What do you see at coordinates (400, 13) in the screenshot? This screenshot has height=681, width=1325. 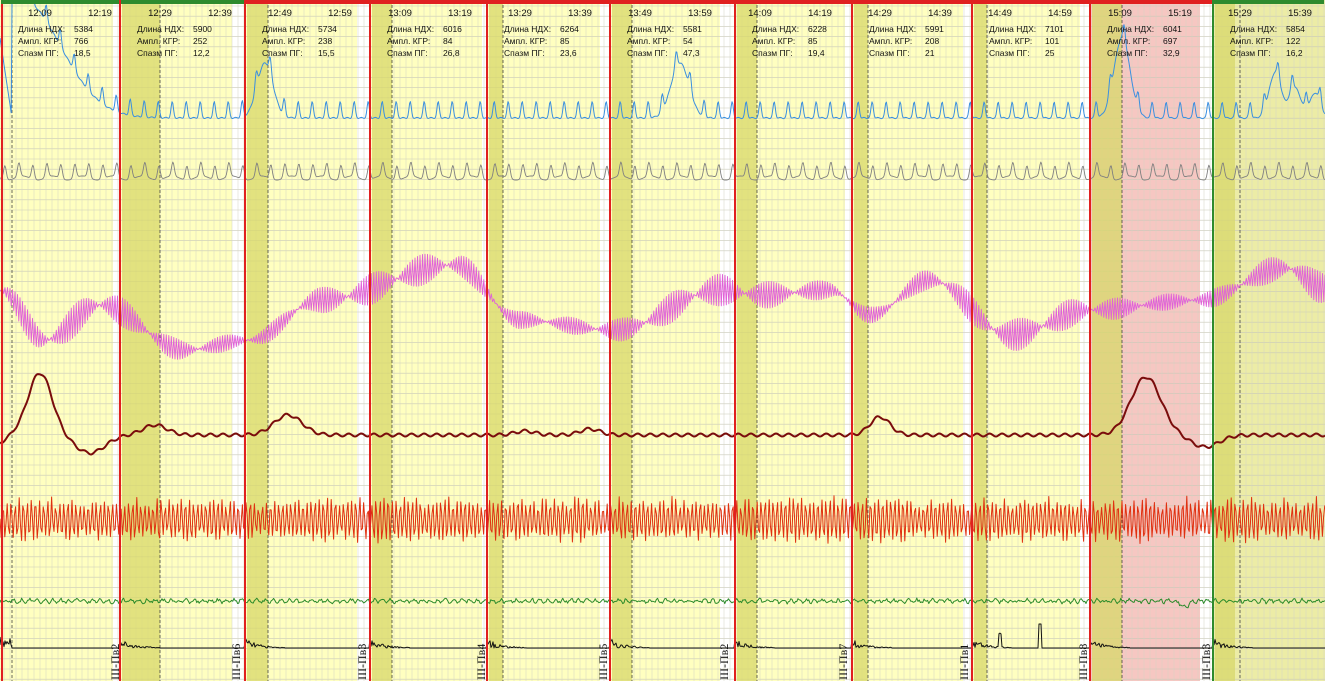 I see `time-label: 13:09` at bounding box center [400, 13].